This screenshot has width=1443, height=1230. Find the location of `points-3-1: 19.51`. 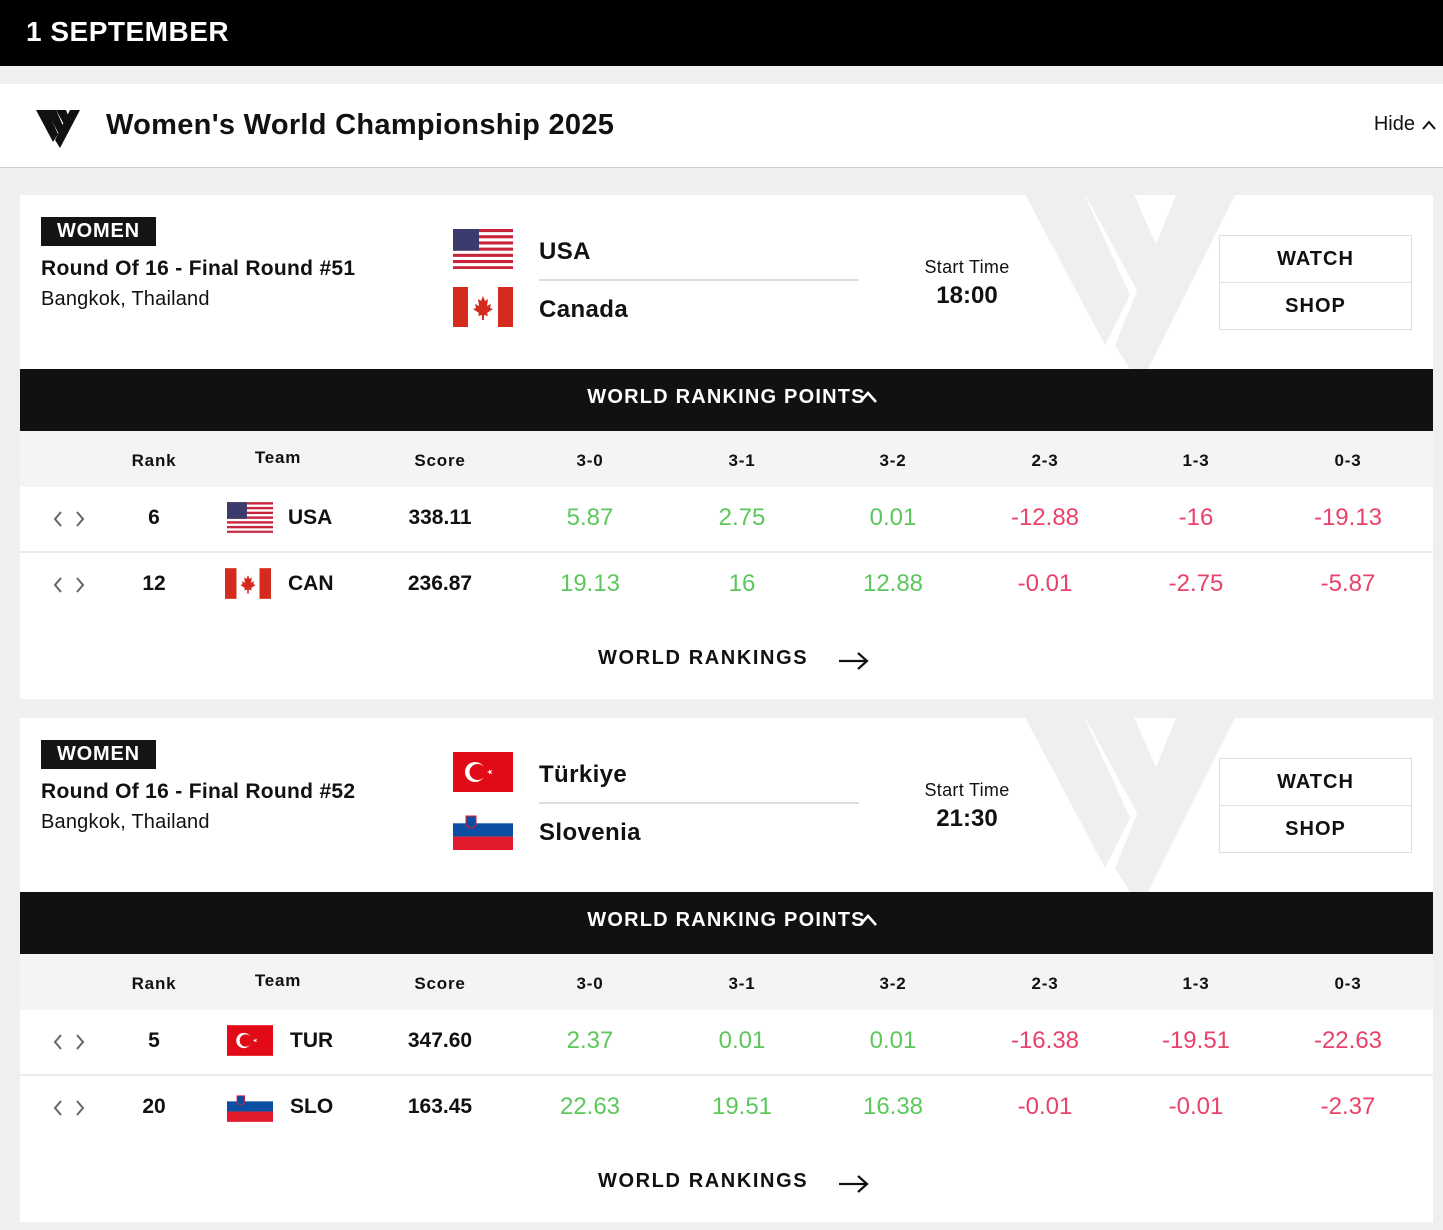

points-3-1: 19.51 is located at coordinates (742, 1106).